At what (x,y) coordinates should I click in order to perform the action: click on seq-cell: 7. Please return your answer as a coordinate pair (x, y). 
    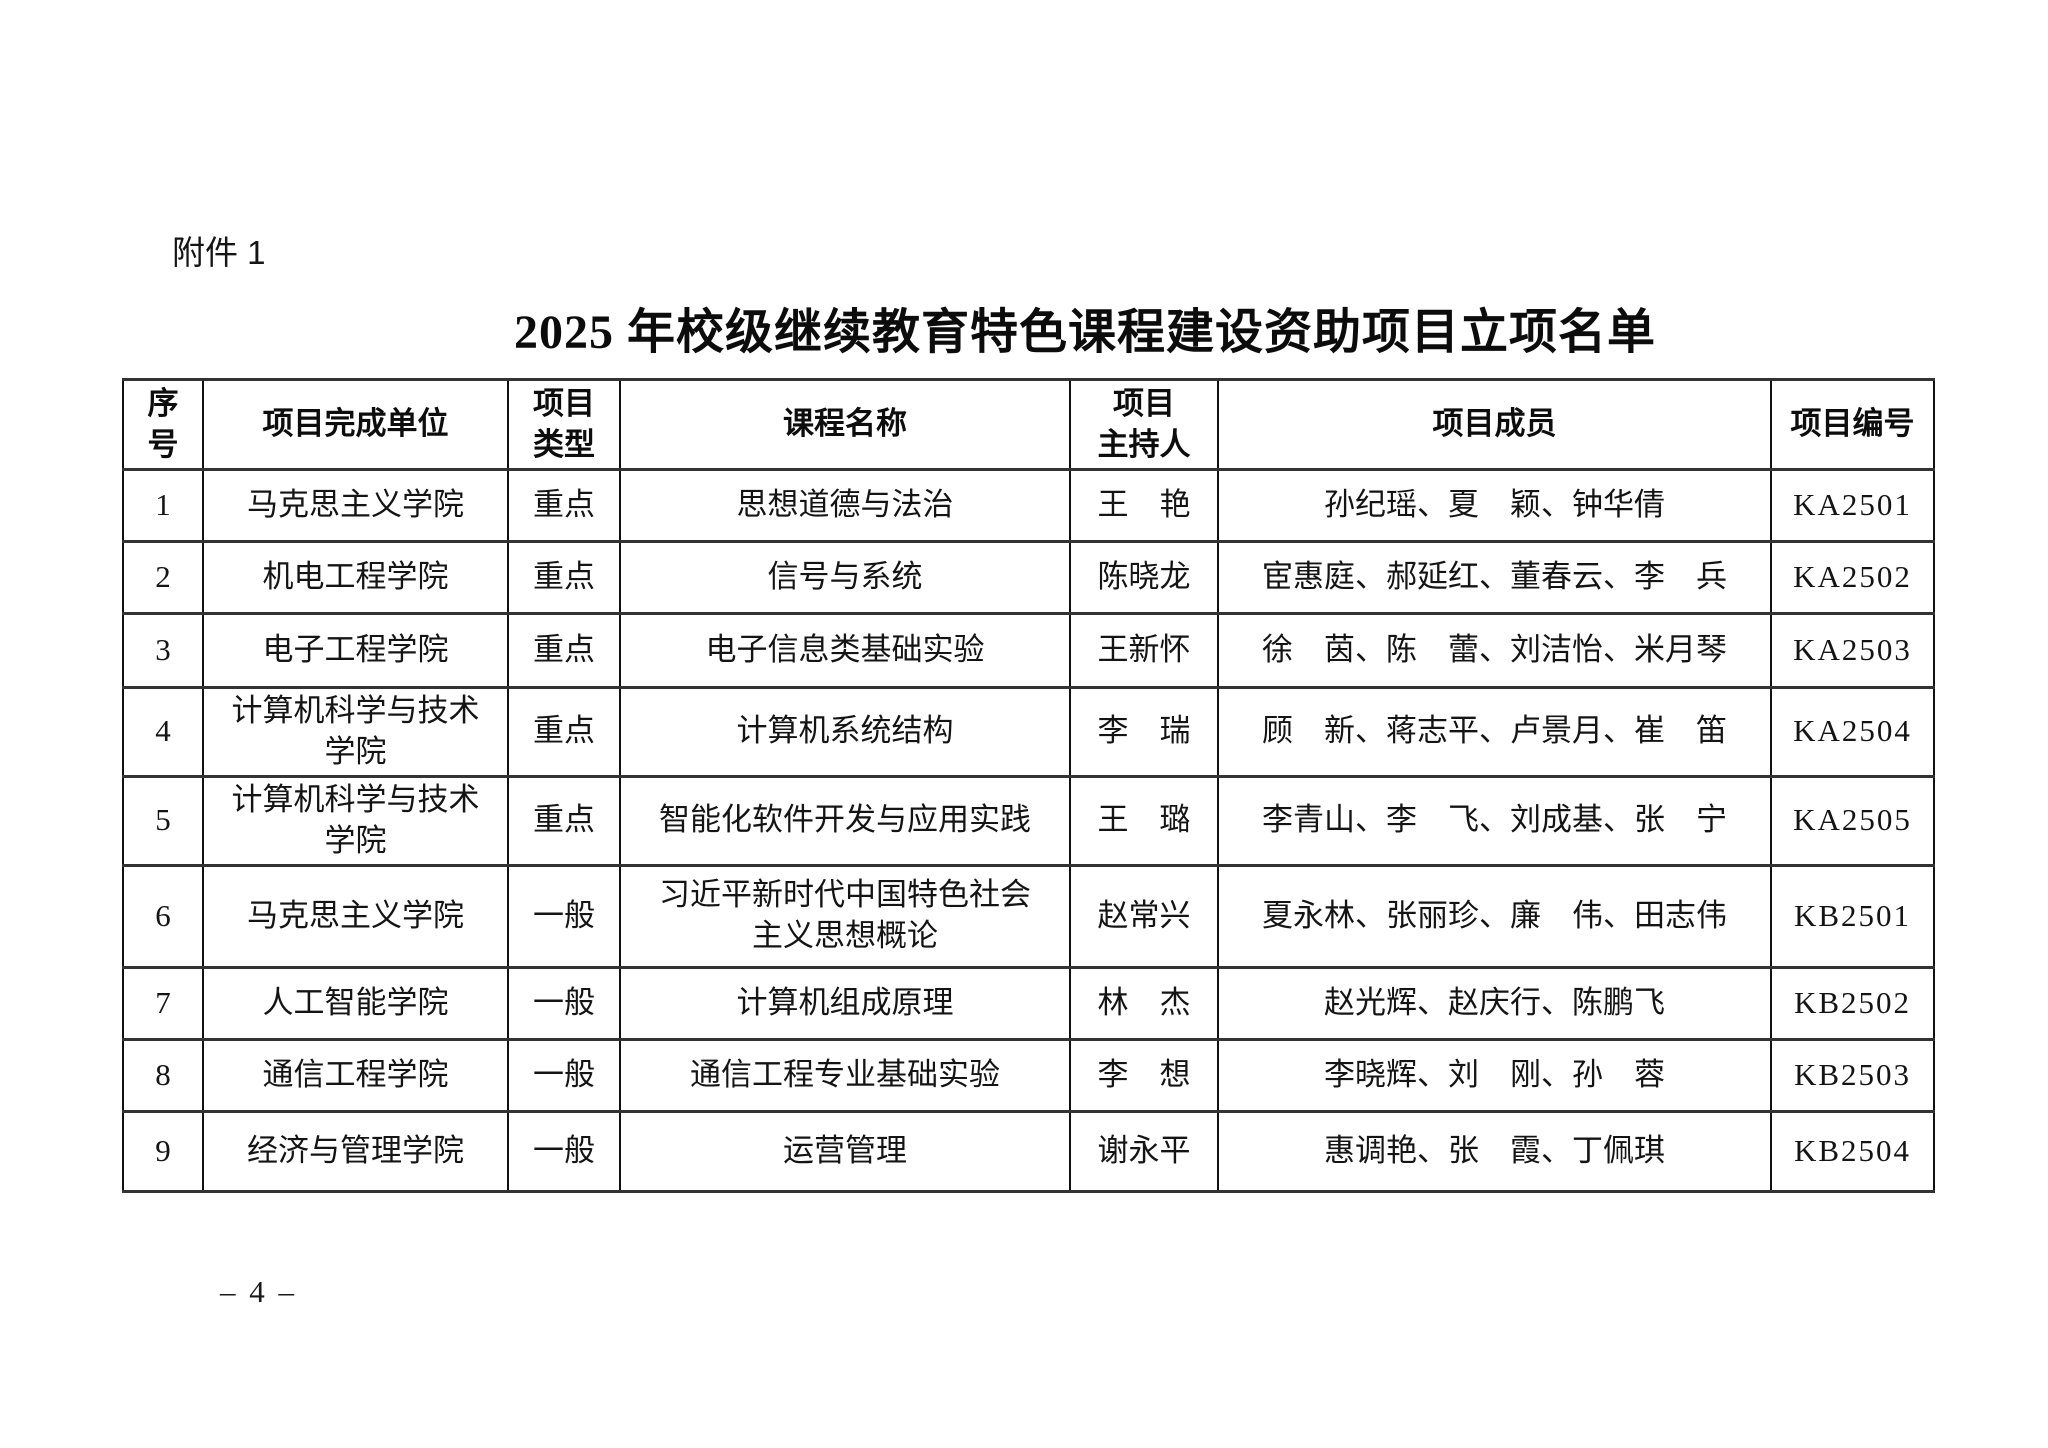
    Looking at the image, I should click on (163, 1003).